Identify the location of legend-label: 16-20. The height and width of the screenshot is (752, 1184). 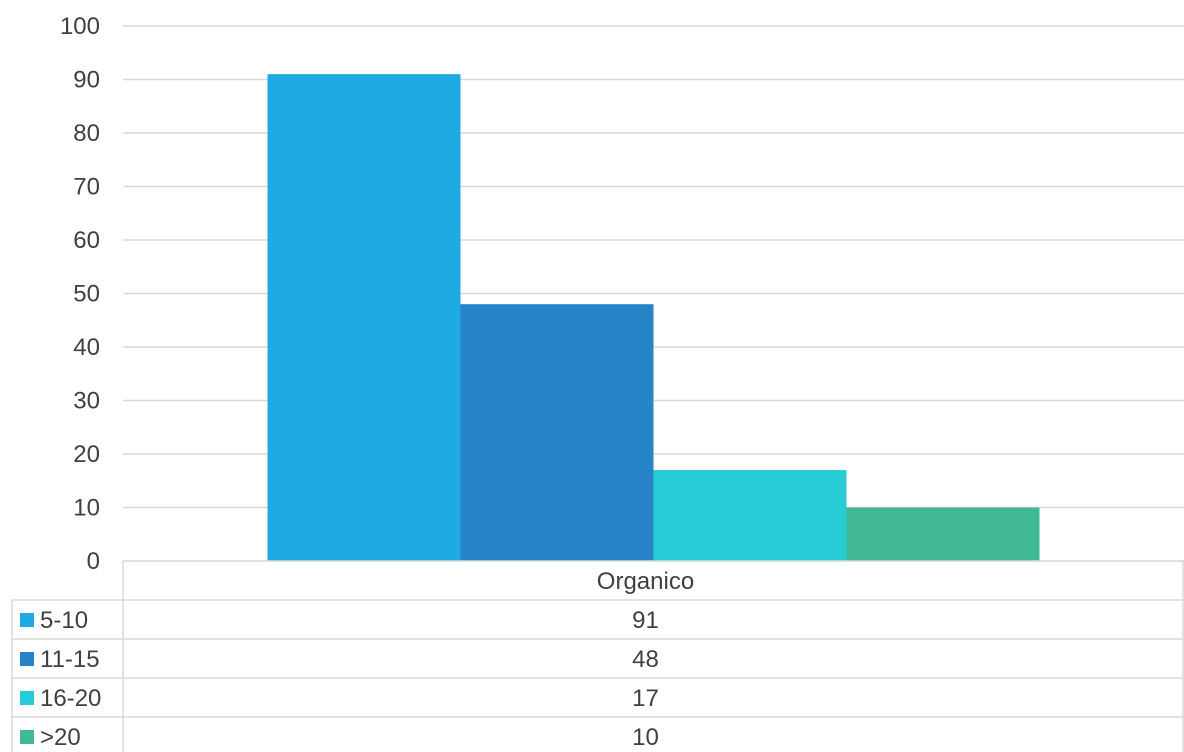
(70, 698).